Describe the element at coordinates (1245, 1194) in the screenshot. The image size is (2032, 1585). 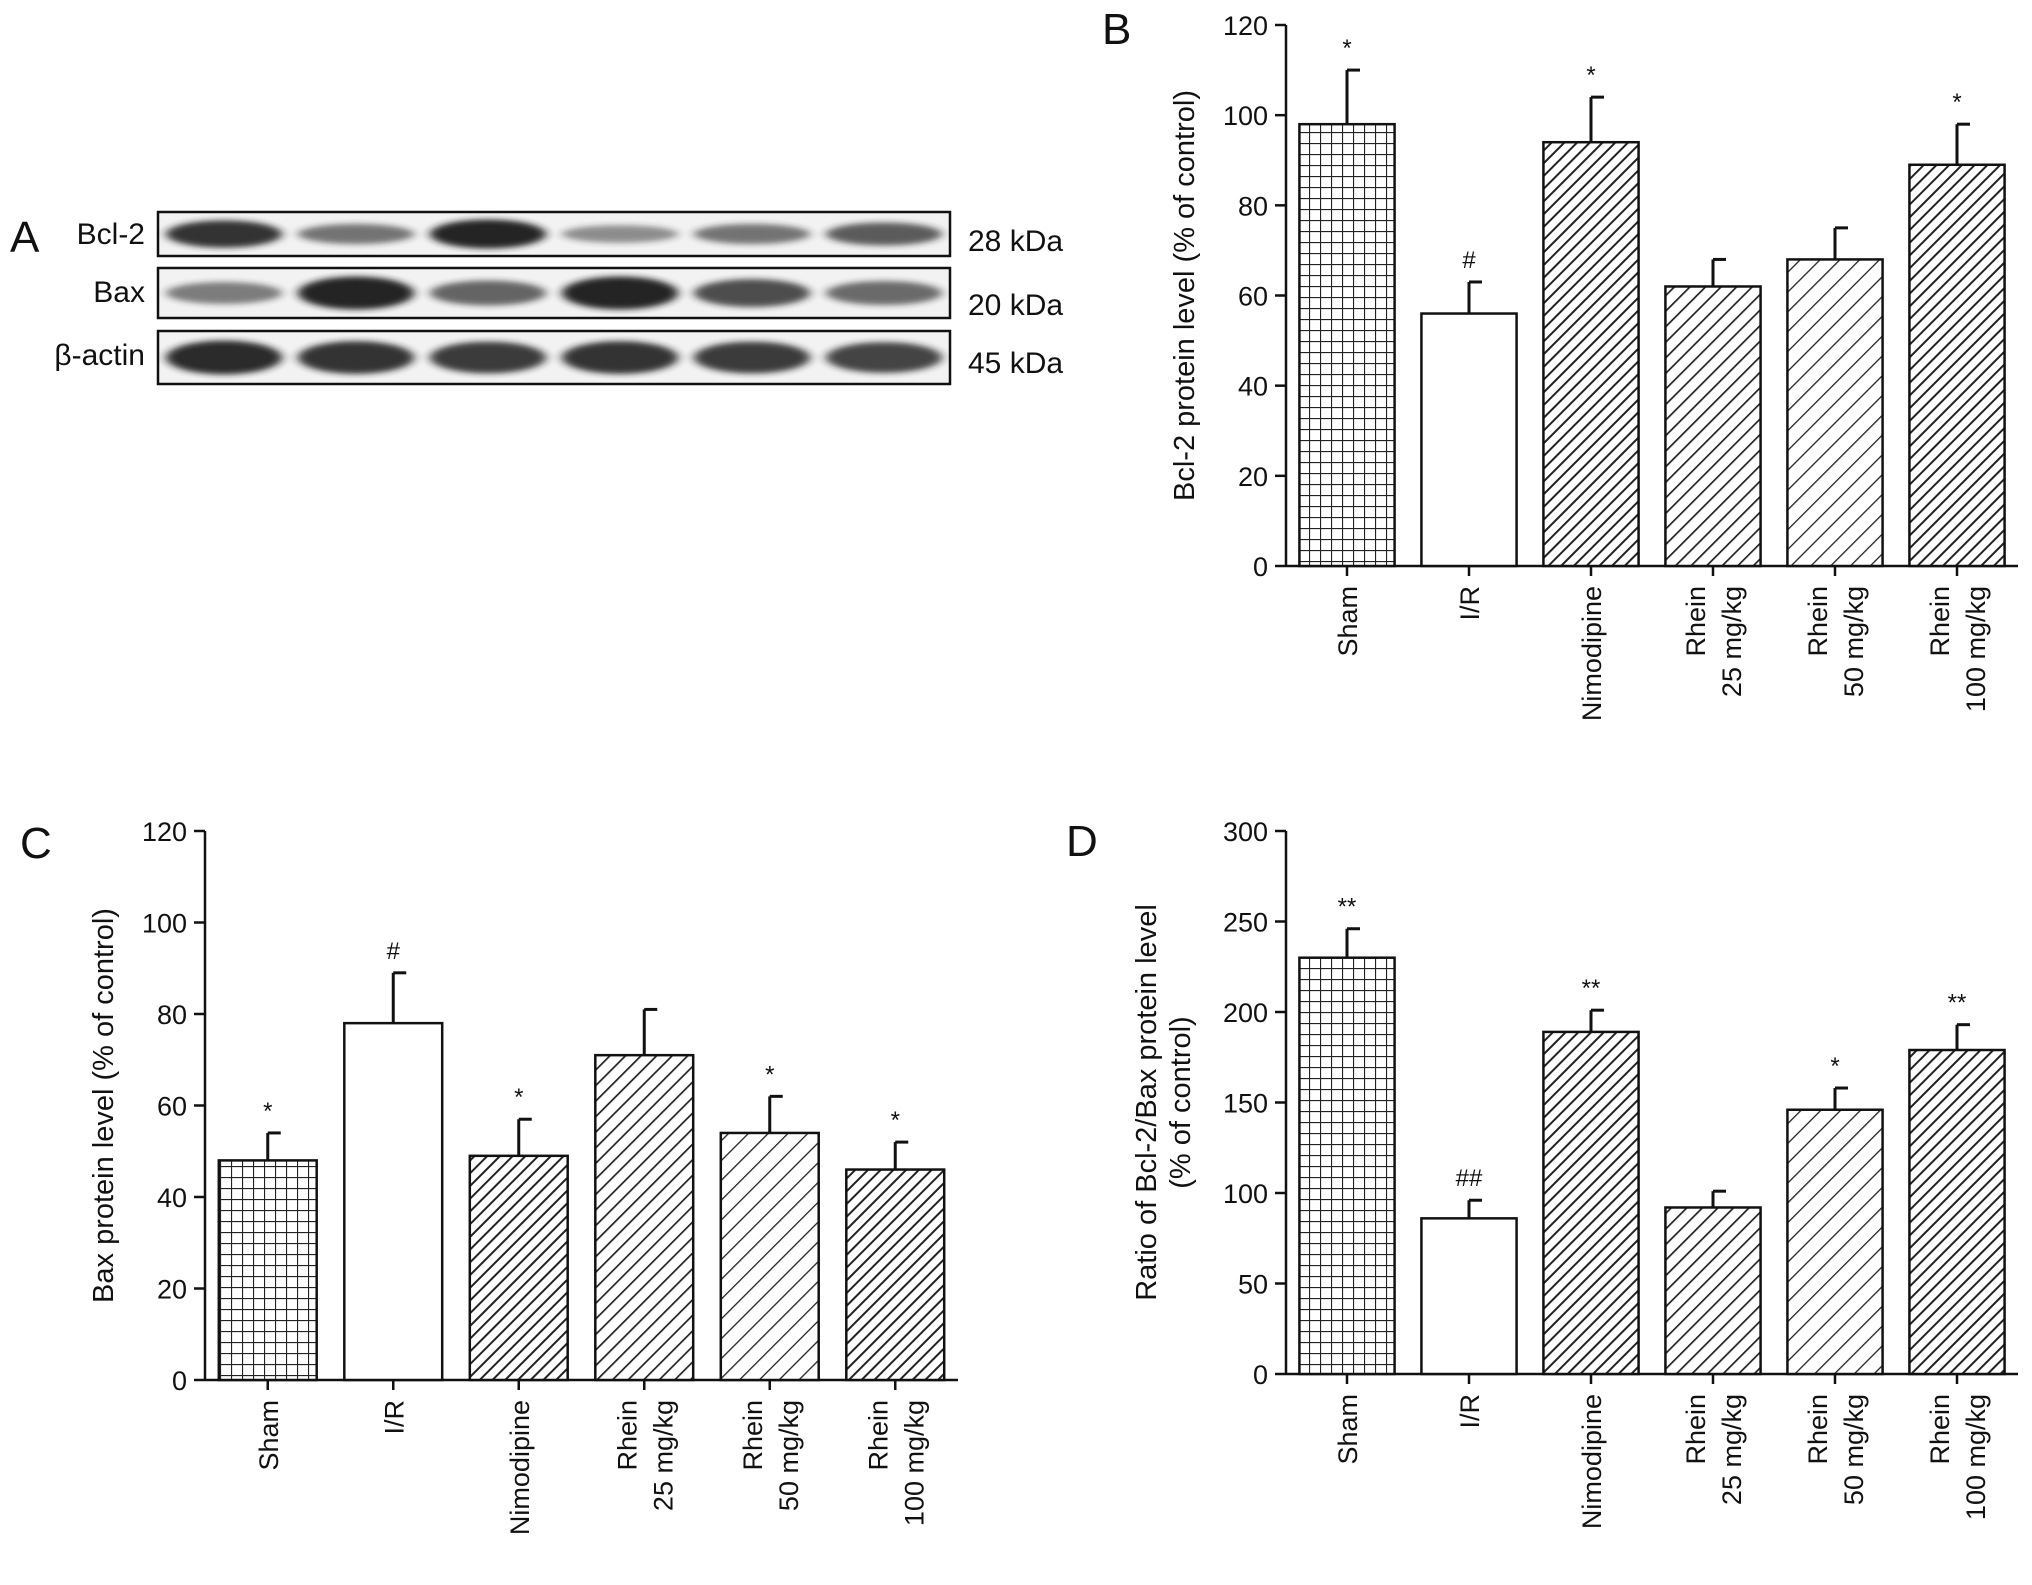
I see `y-tick-label-d: 100` at that location.